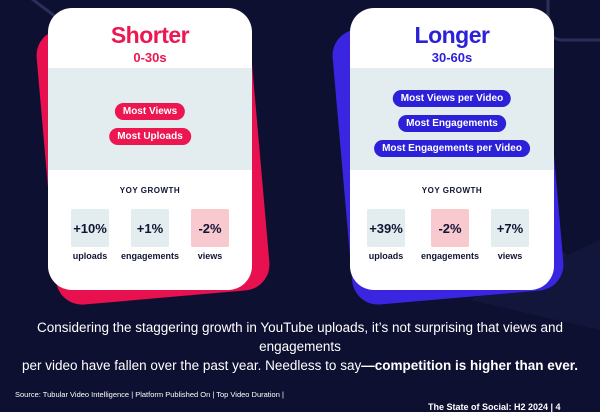  I want to click on shorter-title: Shorter, so click(150, 35).